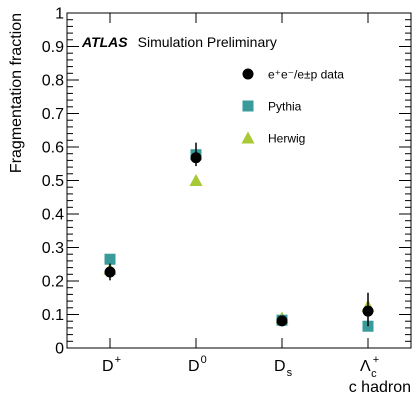  Describe the element at coordinates (59, 14) in the screenshot. I see `y-tick-label: 1` at that location.